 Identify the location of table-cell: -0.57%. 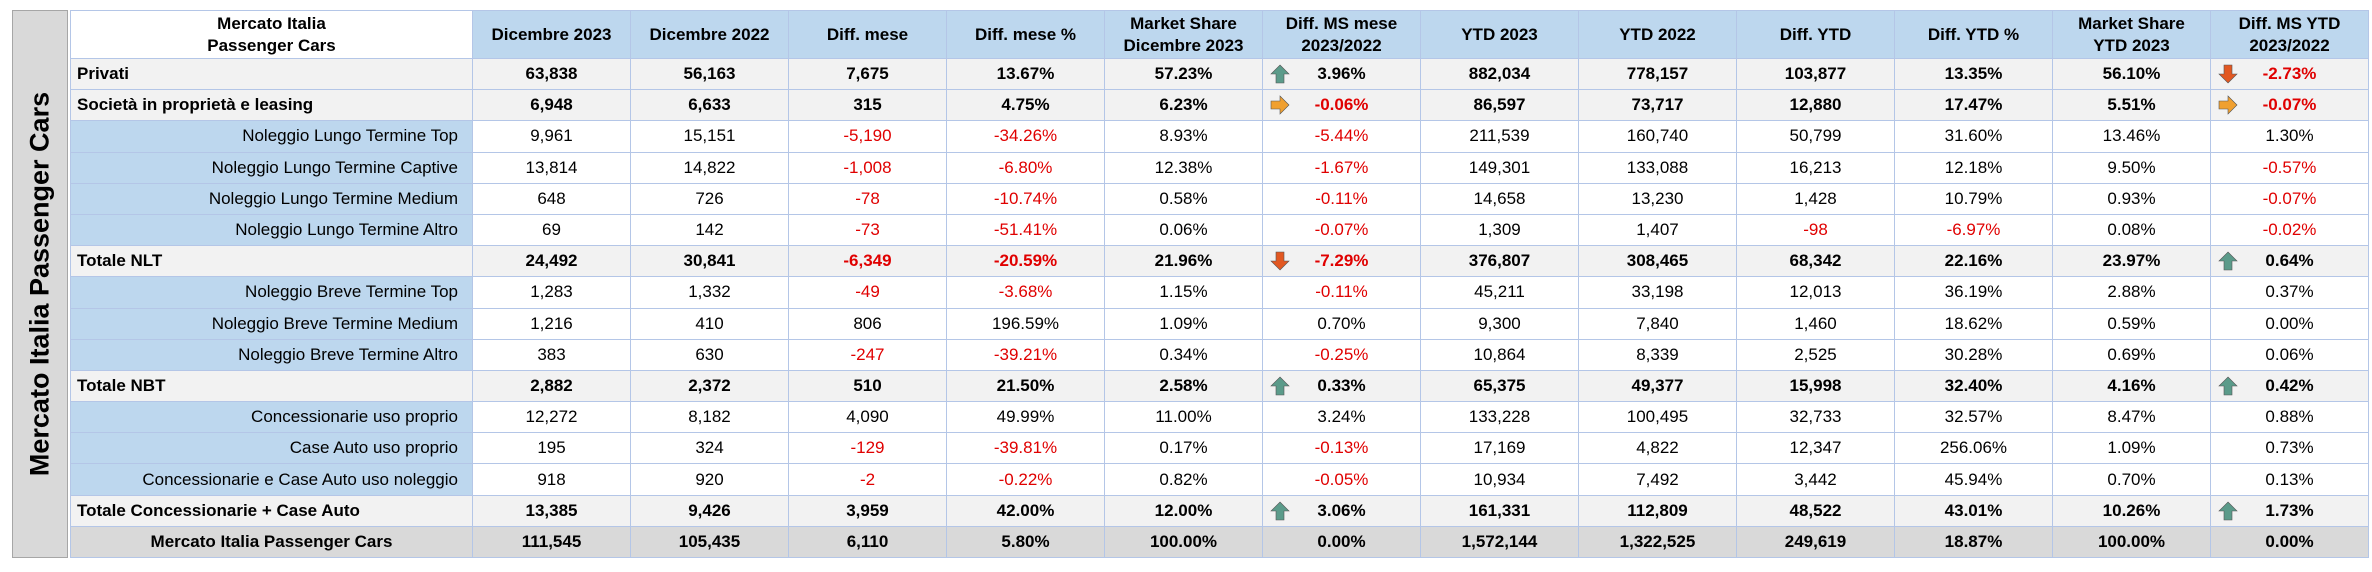
(2289, 167).